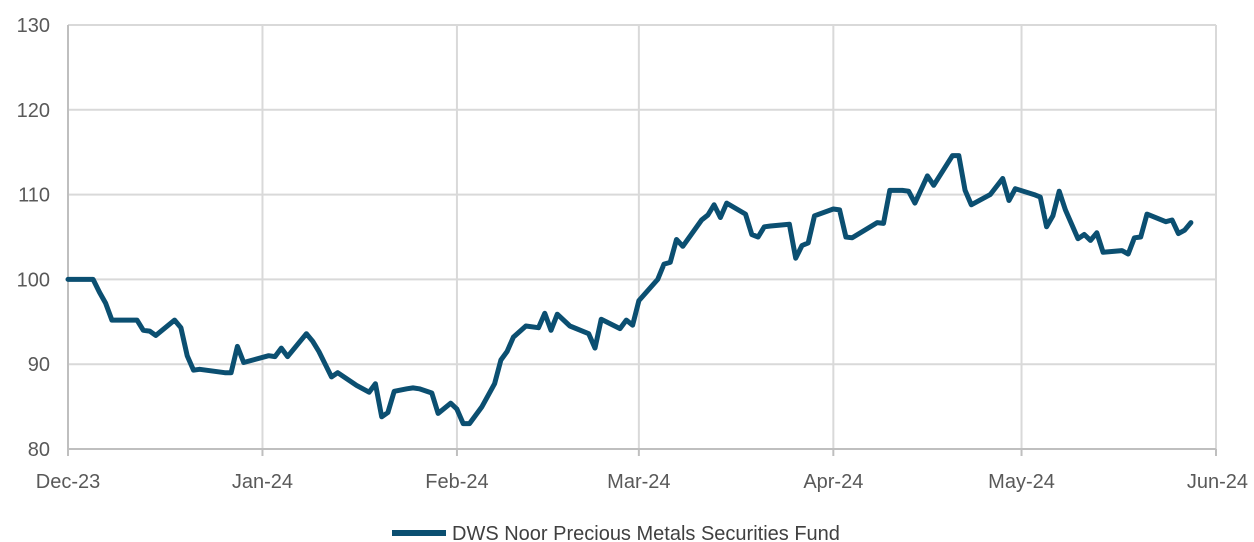 The height and width of the screenshot is (542, 1254). I want to click on y-tick-label: 80, so click(39, 450).